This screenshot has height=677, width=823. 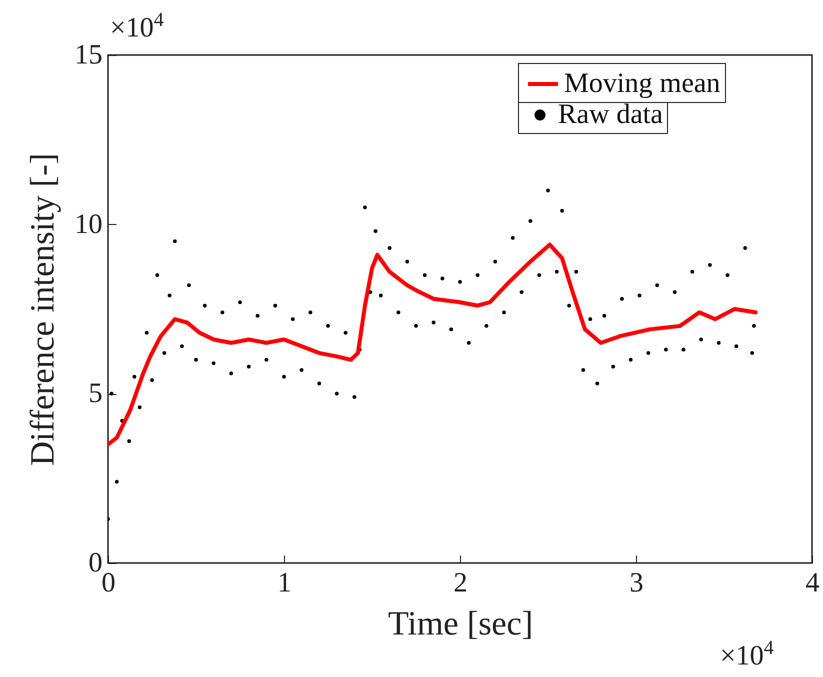 I want to click on x-tick-label: 2, so click(x=461, y=583).